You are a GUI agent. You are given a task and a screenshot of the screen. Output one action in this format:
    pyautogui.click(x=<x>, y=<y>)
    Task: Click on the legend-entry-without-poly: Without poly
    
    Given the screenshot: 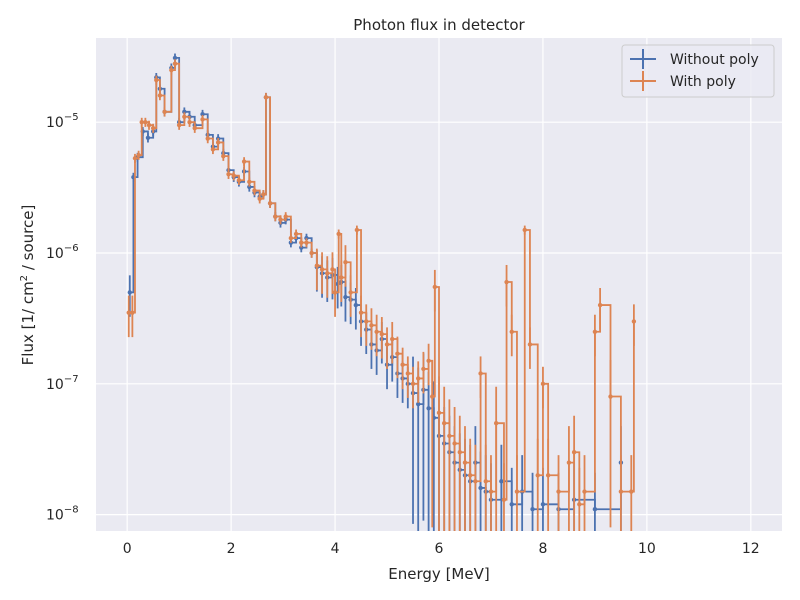 What is the action you would take?
    pyautogui.click(x=694, y=59)
    